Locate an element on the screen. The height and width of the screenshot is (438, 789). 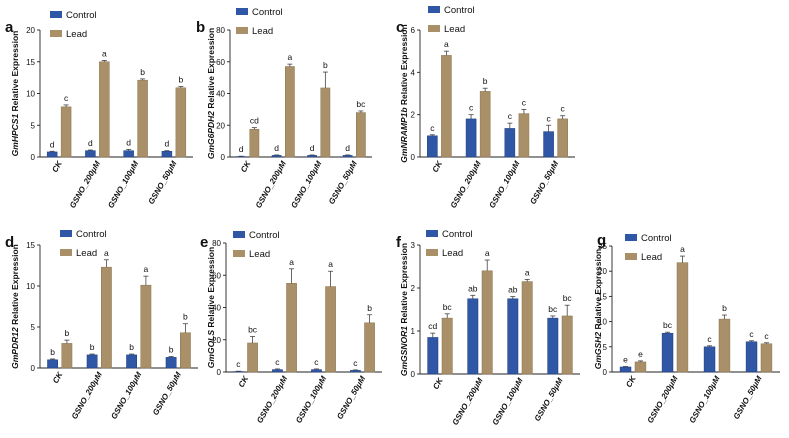
y-label-gene: GSH2 is located at coordinates (598, 343).